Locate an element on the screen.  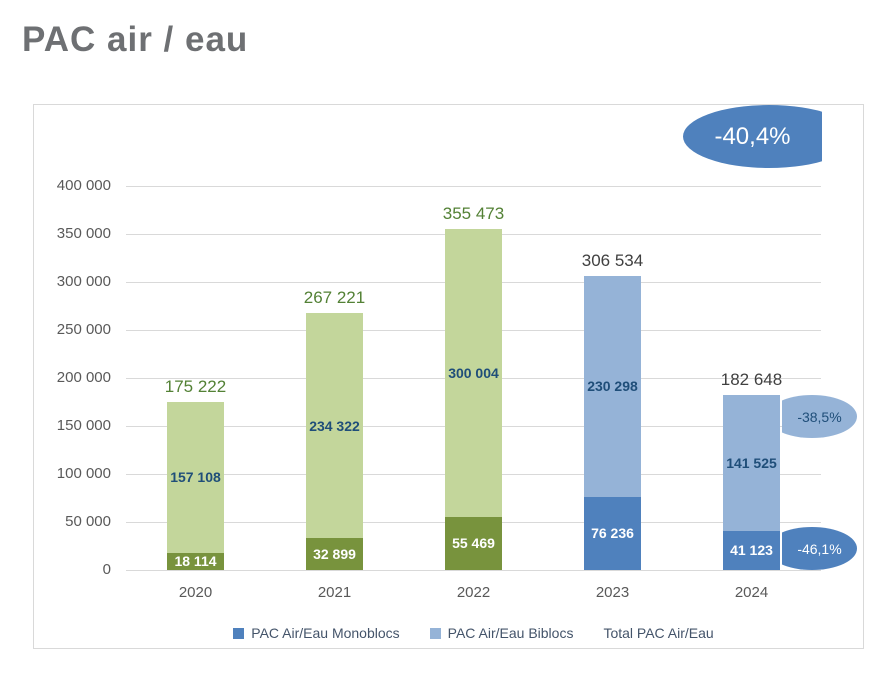
bar-value-biblocs-2022: 300 004 is located at coordinates (473, 372).